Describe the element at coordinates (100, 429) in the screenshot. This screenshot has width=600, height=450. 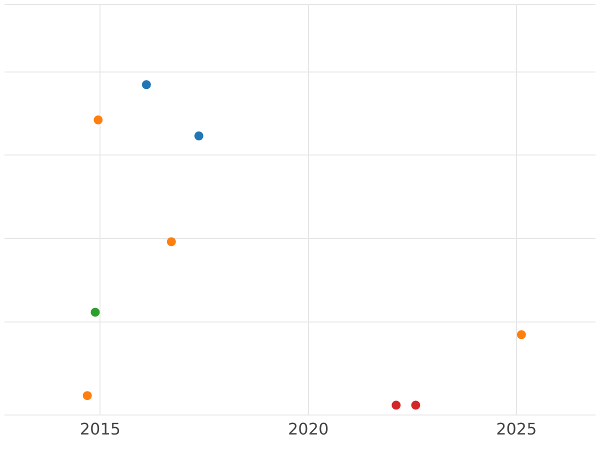
I see `x-tick-label: 2015` at that location.